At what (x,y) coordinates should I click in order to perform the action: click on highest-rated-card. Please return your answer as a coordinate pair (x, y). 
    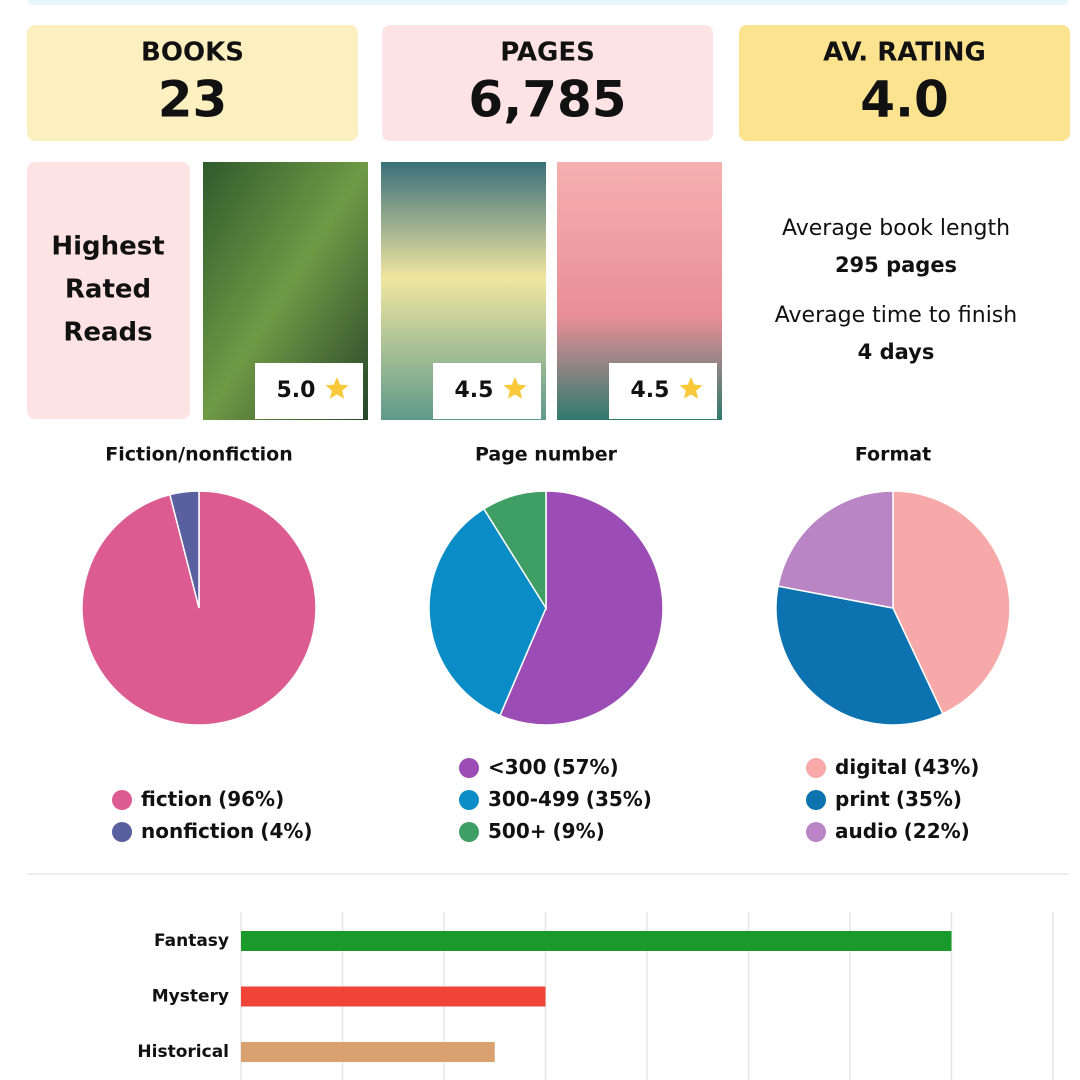
    Looking at the image, I should click on (108, 290).